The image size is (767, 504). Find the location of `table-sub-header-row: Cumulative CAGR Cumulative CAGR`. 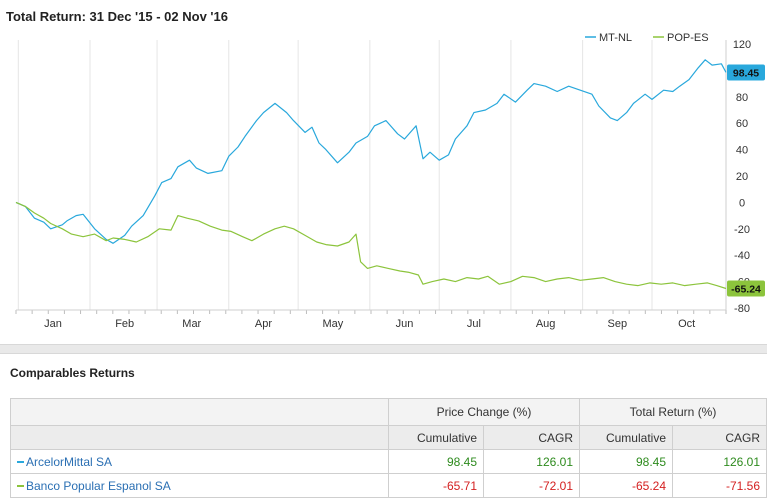

table-sub-header-row: Cumulative CAGR Cumulative CAGR is located at coordinates (388, 437).